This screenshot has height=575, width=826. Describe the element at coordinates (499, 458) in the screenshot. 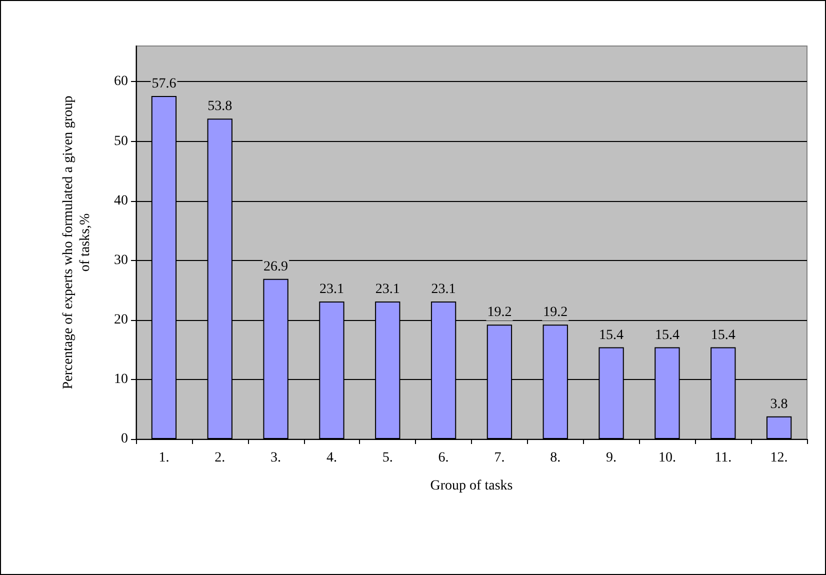

I see `x-tick-label: 7.` at that location.